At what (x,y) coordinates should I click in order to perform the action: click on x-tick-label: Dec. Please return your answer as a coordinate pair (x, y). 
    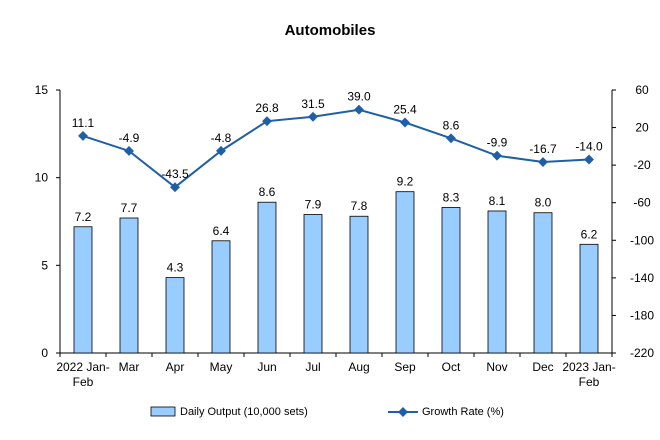
    Looking at the image, I should click on (542, 367).